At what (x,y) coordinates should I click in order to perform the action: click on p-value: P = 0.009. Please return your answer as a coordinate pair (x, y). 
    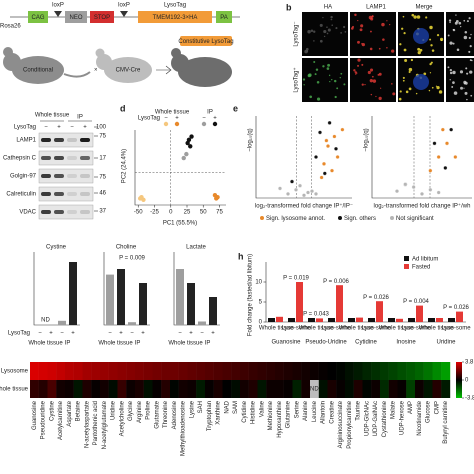
    Looking at the image, I should click on (132, 259).